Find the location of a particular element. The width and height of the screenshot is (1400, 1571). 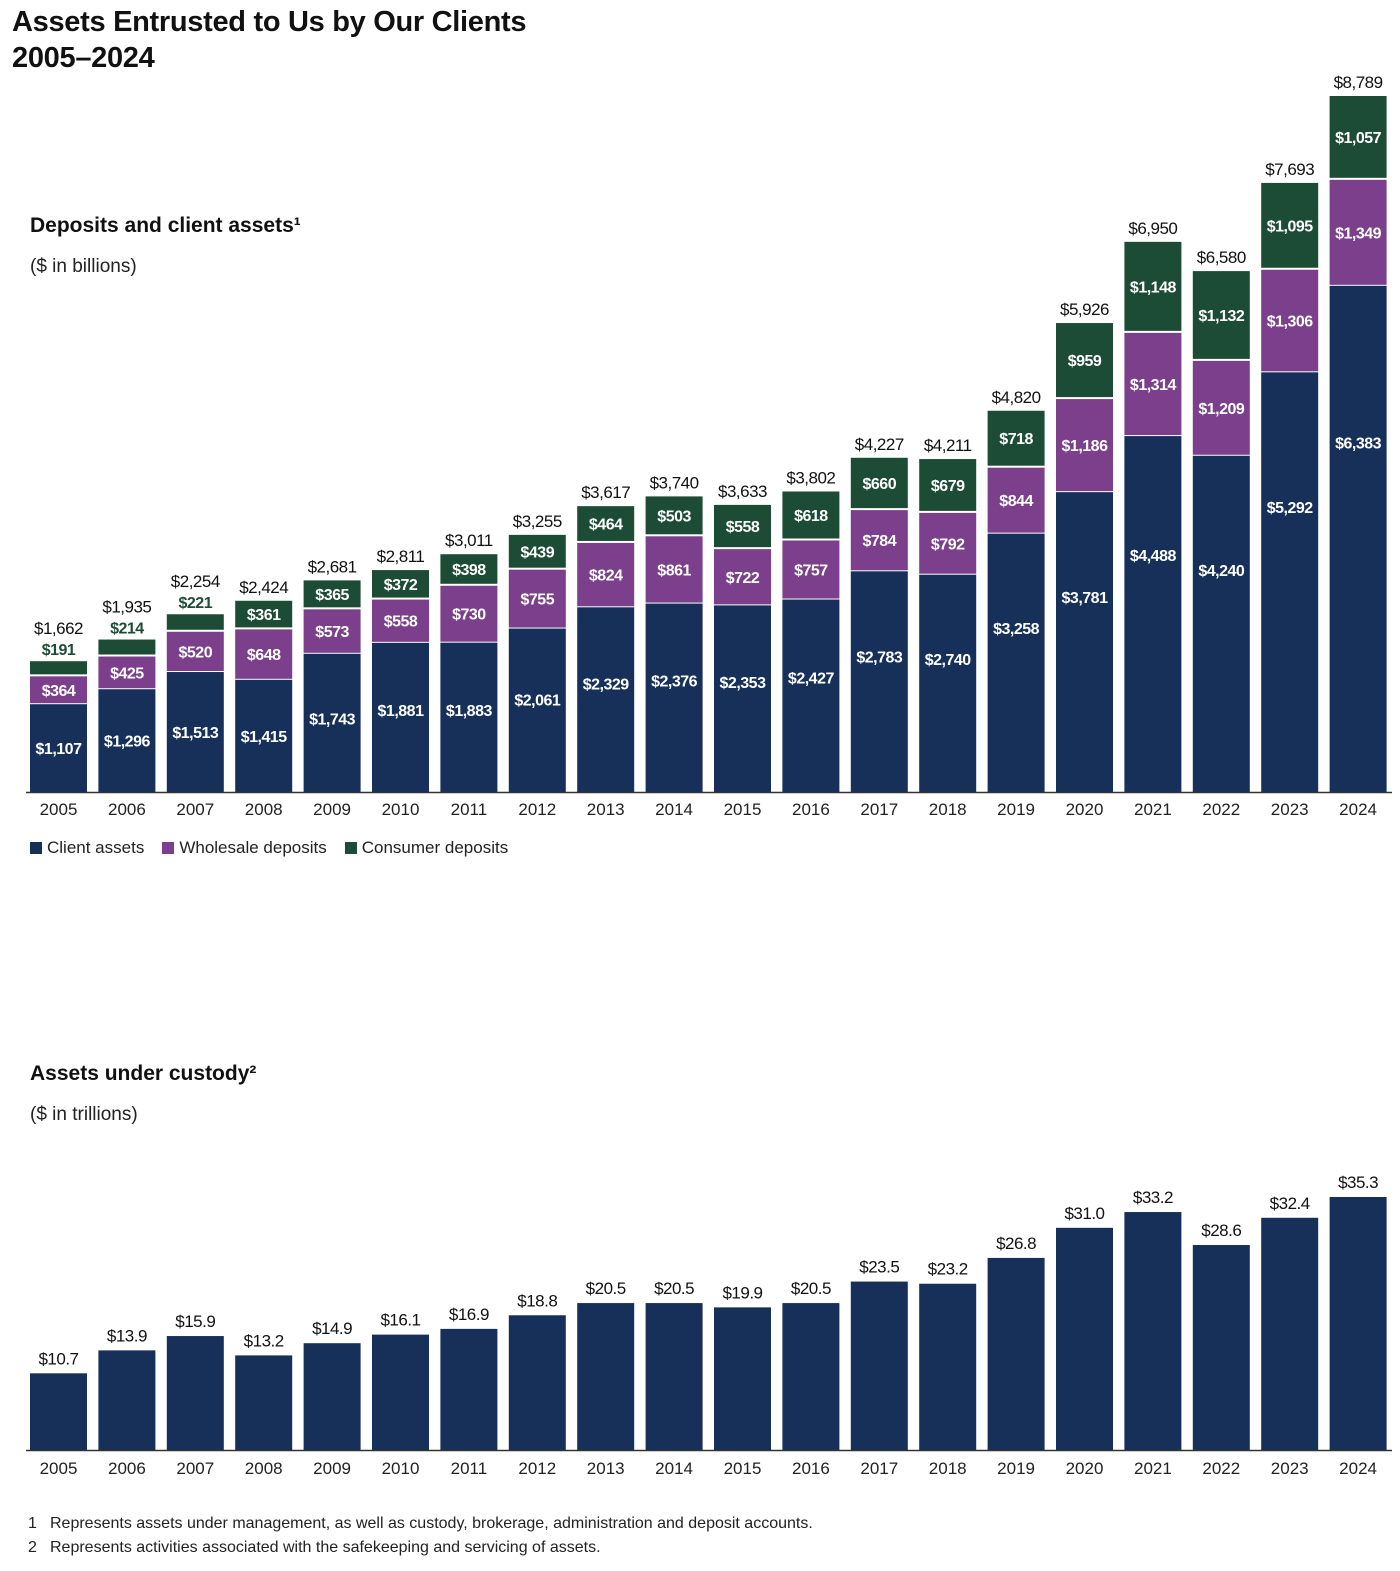

wholesale-deposits-label: $1,349 is located at coordinates (1358, 233).